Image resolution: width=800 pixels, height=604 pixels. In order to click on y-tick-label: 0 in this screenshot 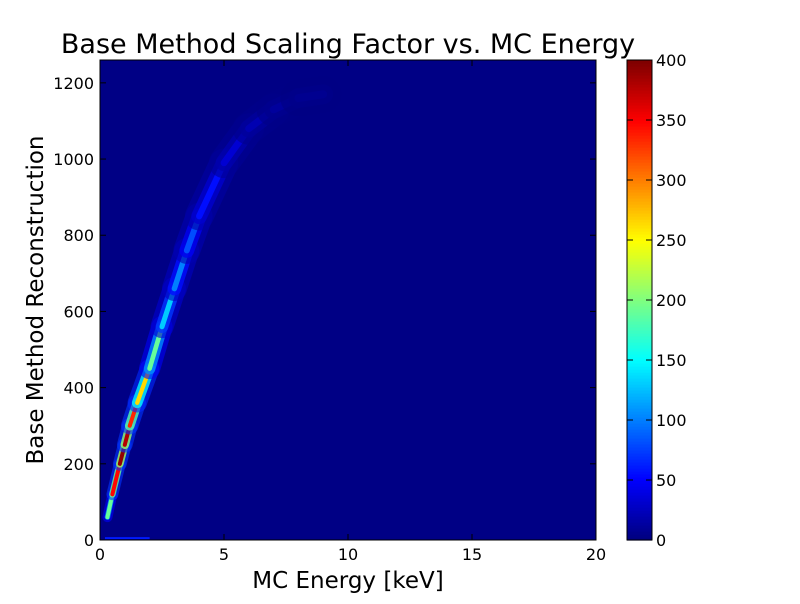, I will do `click(89, 540)`.